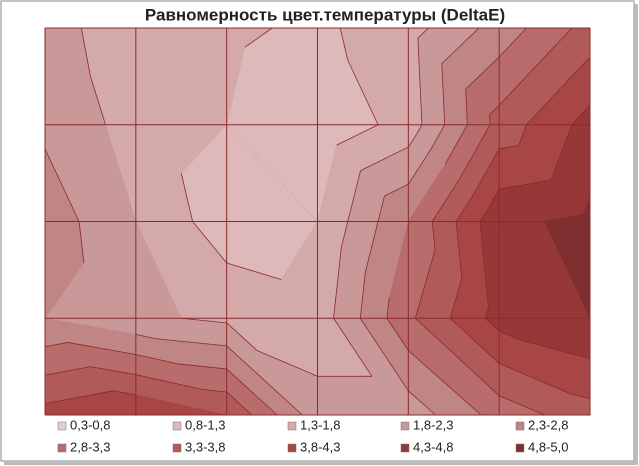 The height and width of the screenshot is (466, 639). I want to click on legend-label: 4,8-5,0, so click(548, 446).